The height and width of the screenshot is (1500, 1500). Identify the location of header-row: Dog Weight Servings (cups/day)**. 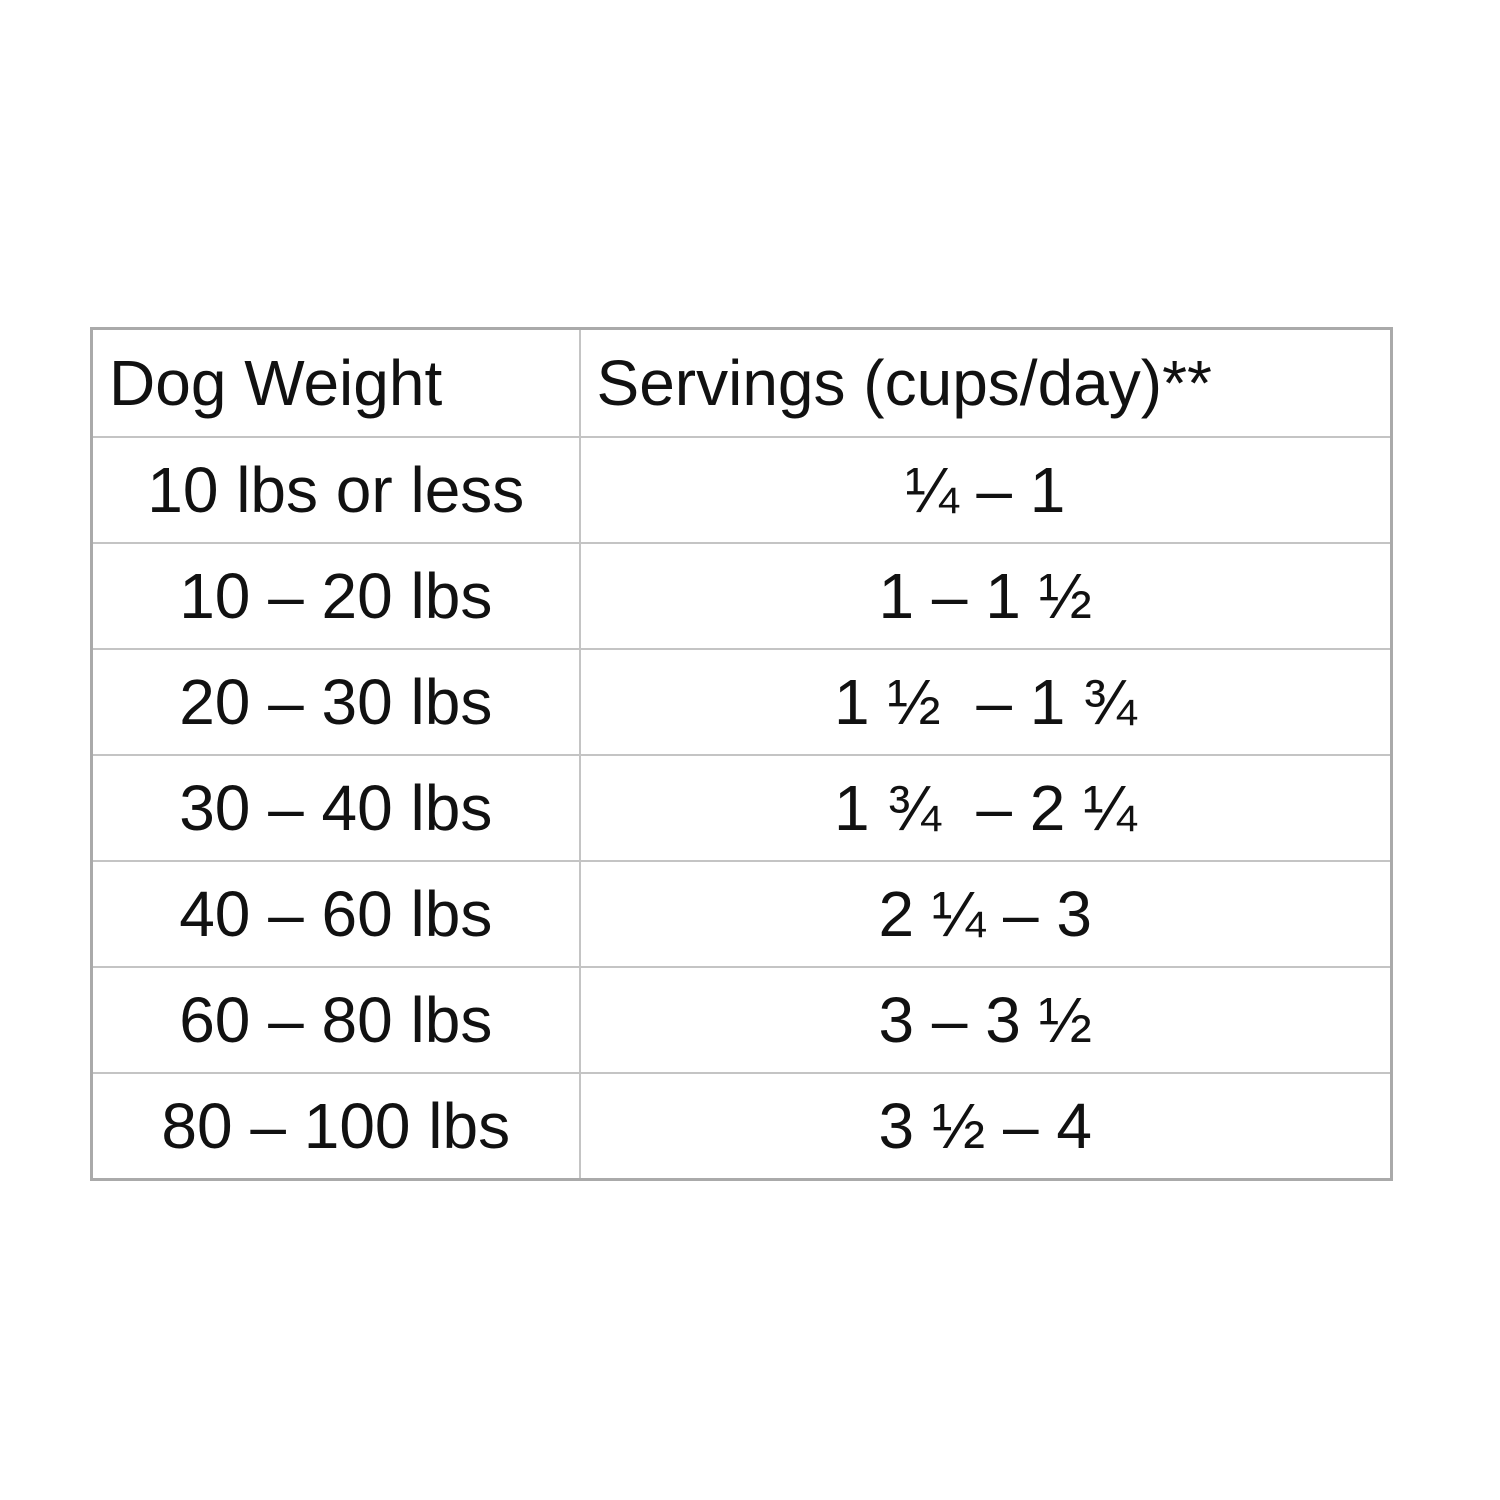
(741, 382).